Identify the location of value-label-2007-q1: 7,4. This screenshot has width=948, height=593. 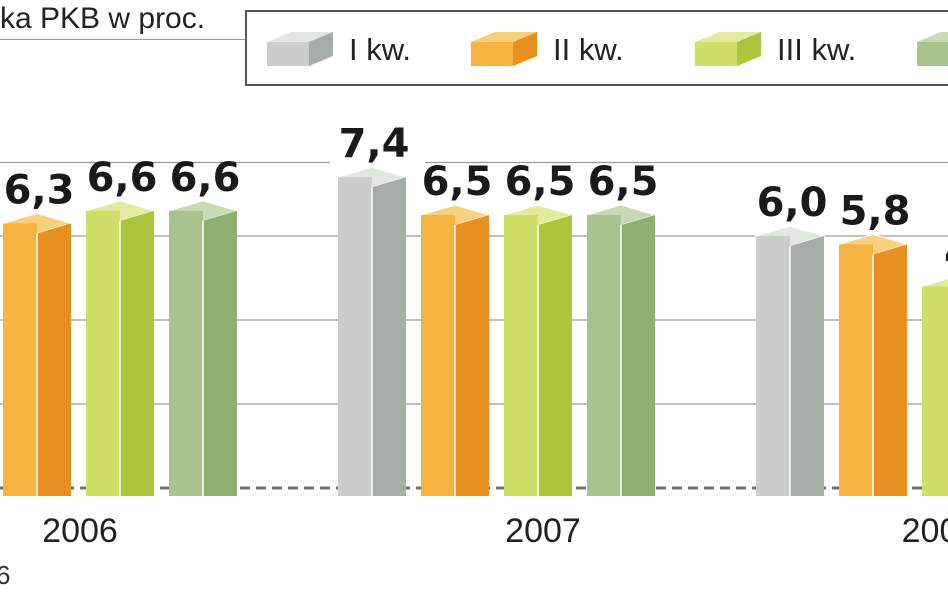
(374, 144).